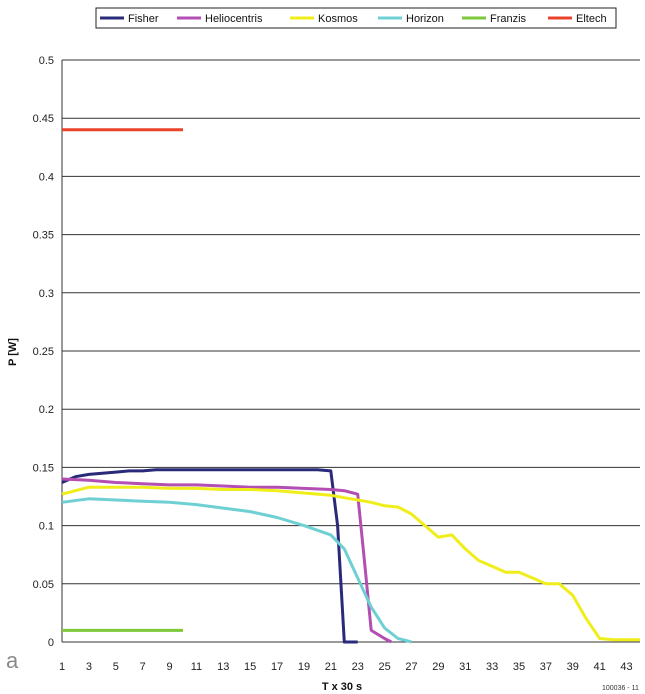 The height and width of the screenshot is (694, 645). I want to click on x-tick-label: 3, so click(89, 667).